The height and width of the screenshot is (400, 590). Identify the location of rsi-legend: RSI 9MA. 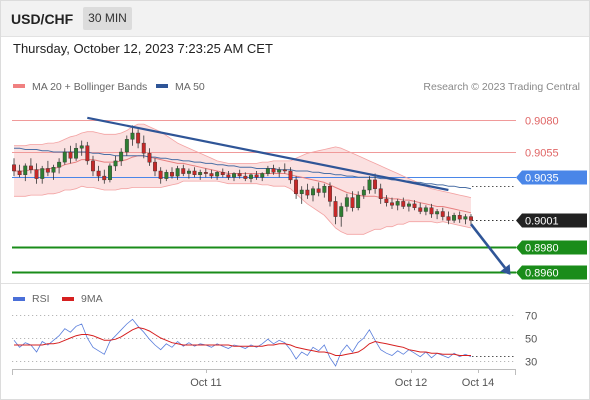
(58, 299).